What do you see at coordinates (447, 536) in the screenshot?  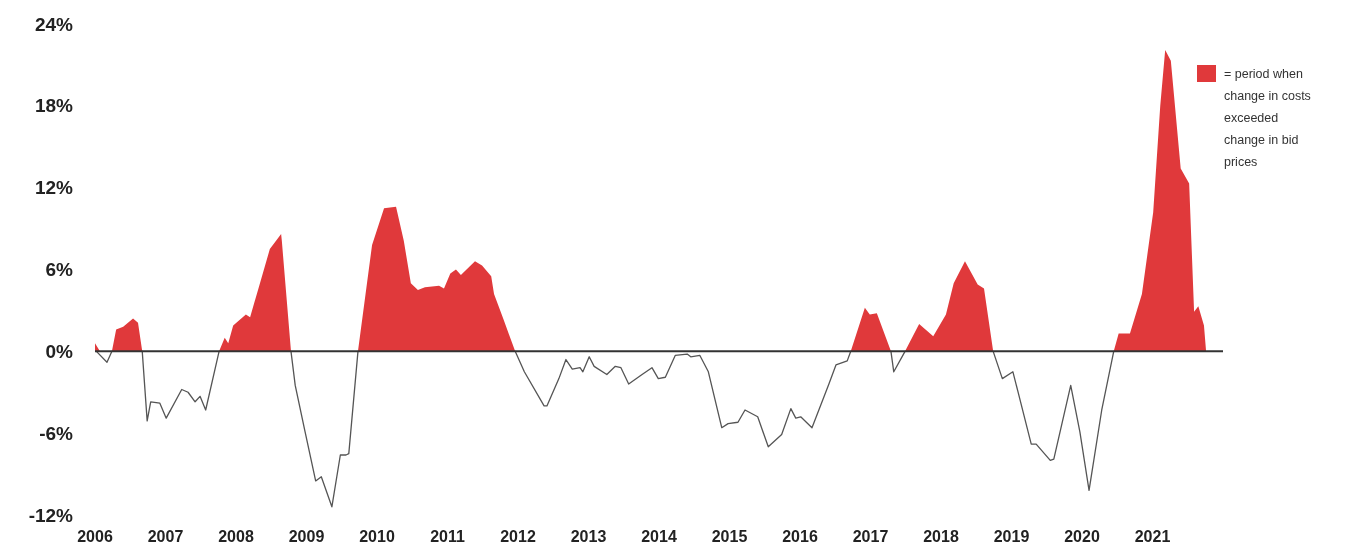 I see `x-tick-label: 2011` at bounding box center [447, 536].